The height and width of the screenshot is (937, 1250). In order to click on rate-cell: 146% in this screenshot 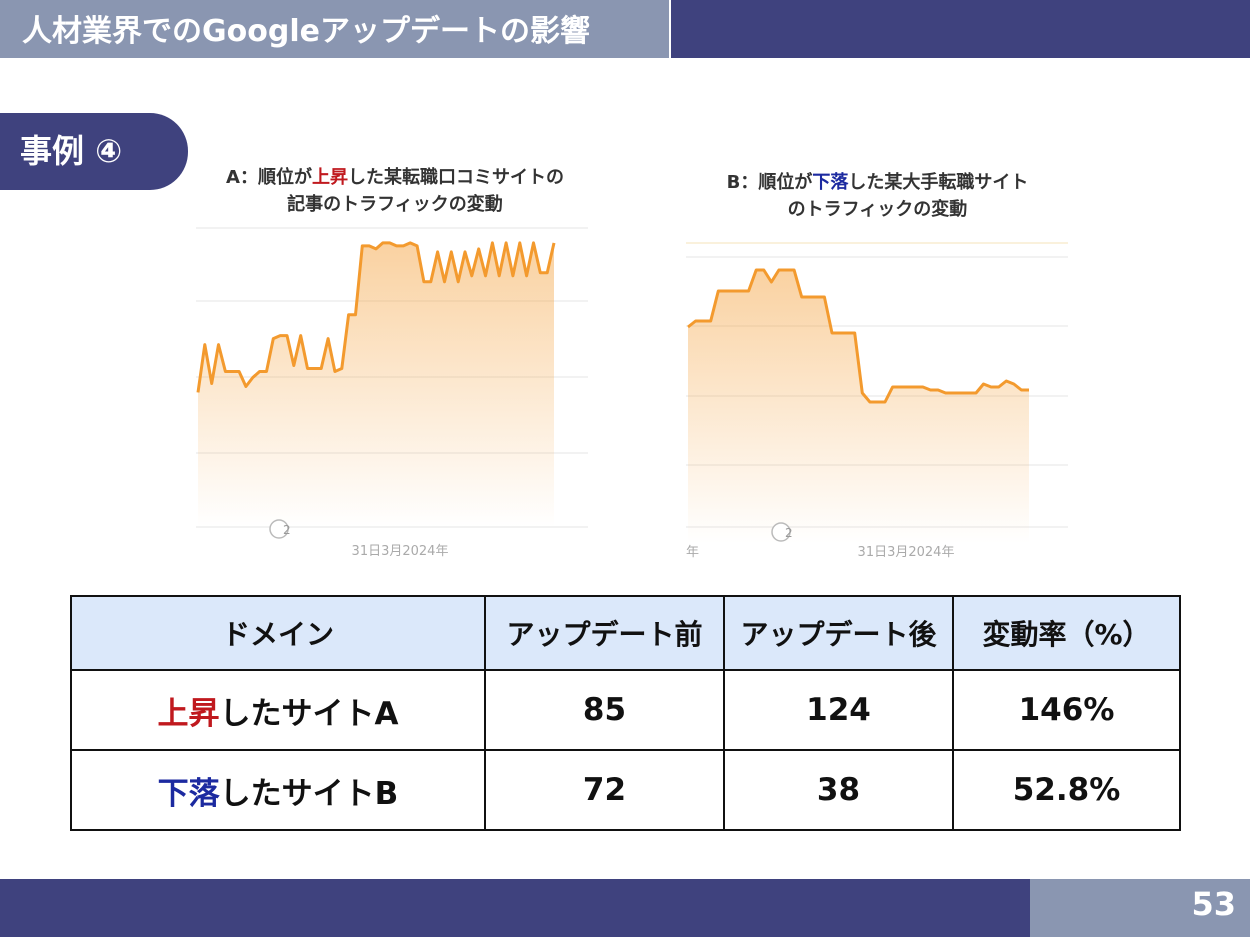, I will do `click(1066, 710)`.